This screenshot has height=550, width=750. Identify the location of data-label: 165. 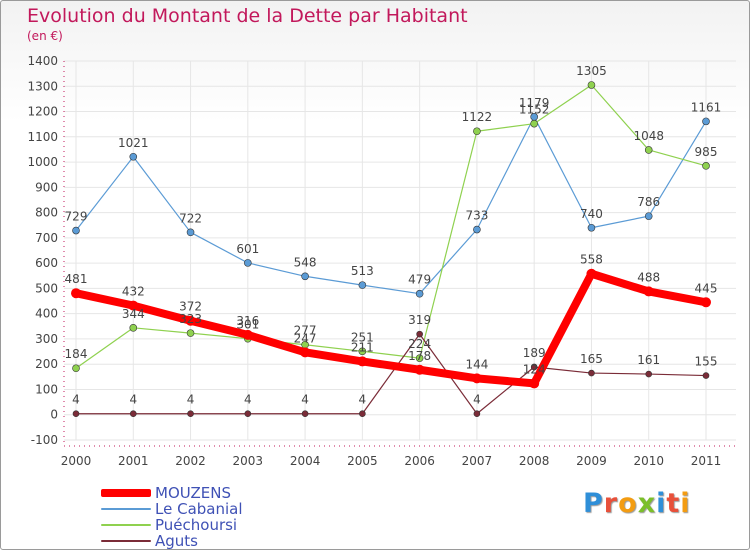
(591, 359).